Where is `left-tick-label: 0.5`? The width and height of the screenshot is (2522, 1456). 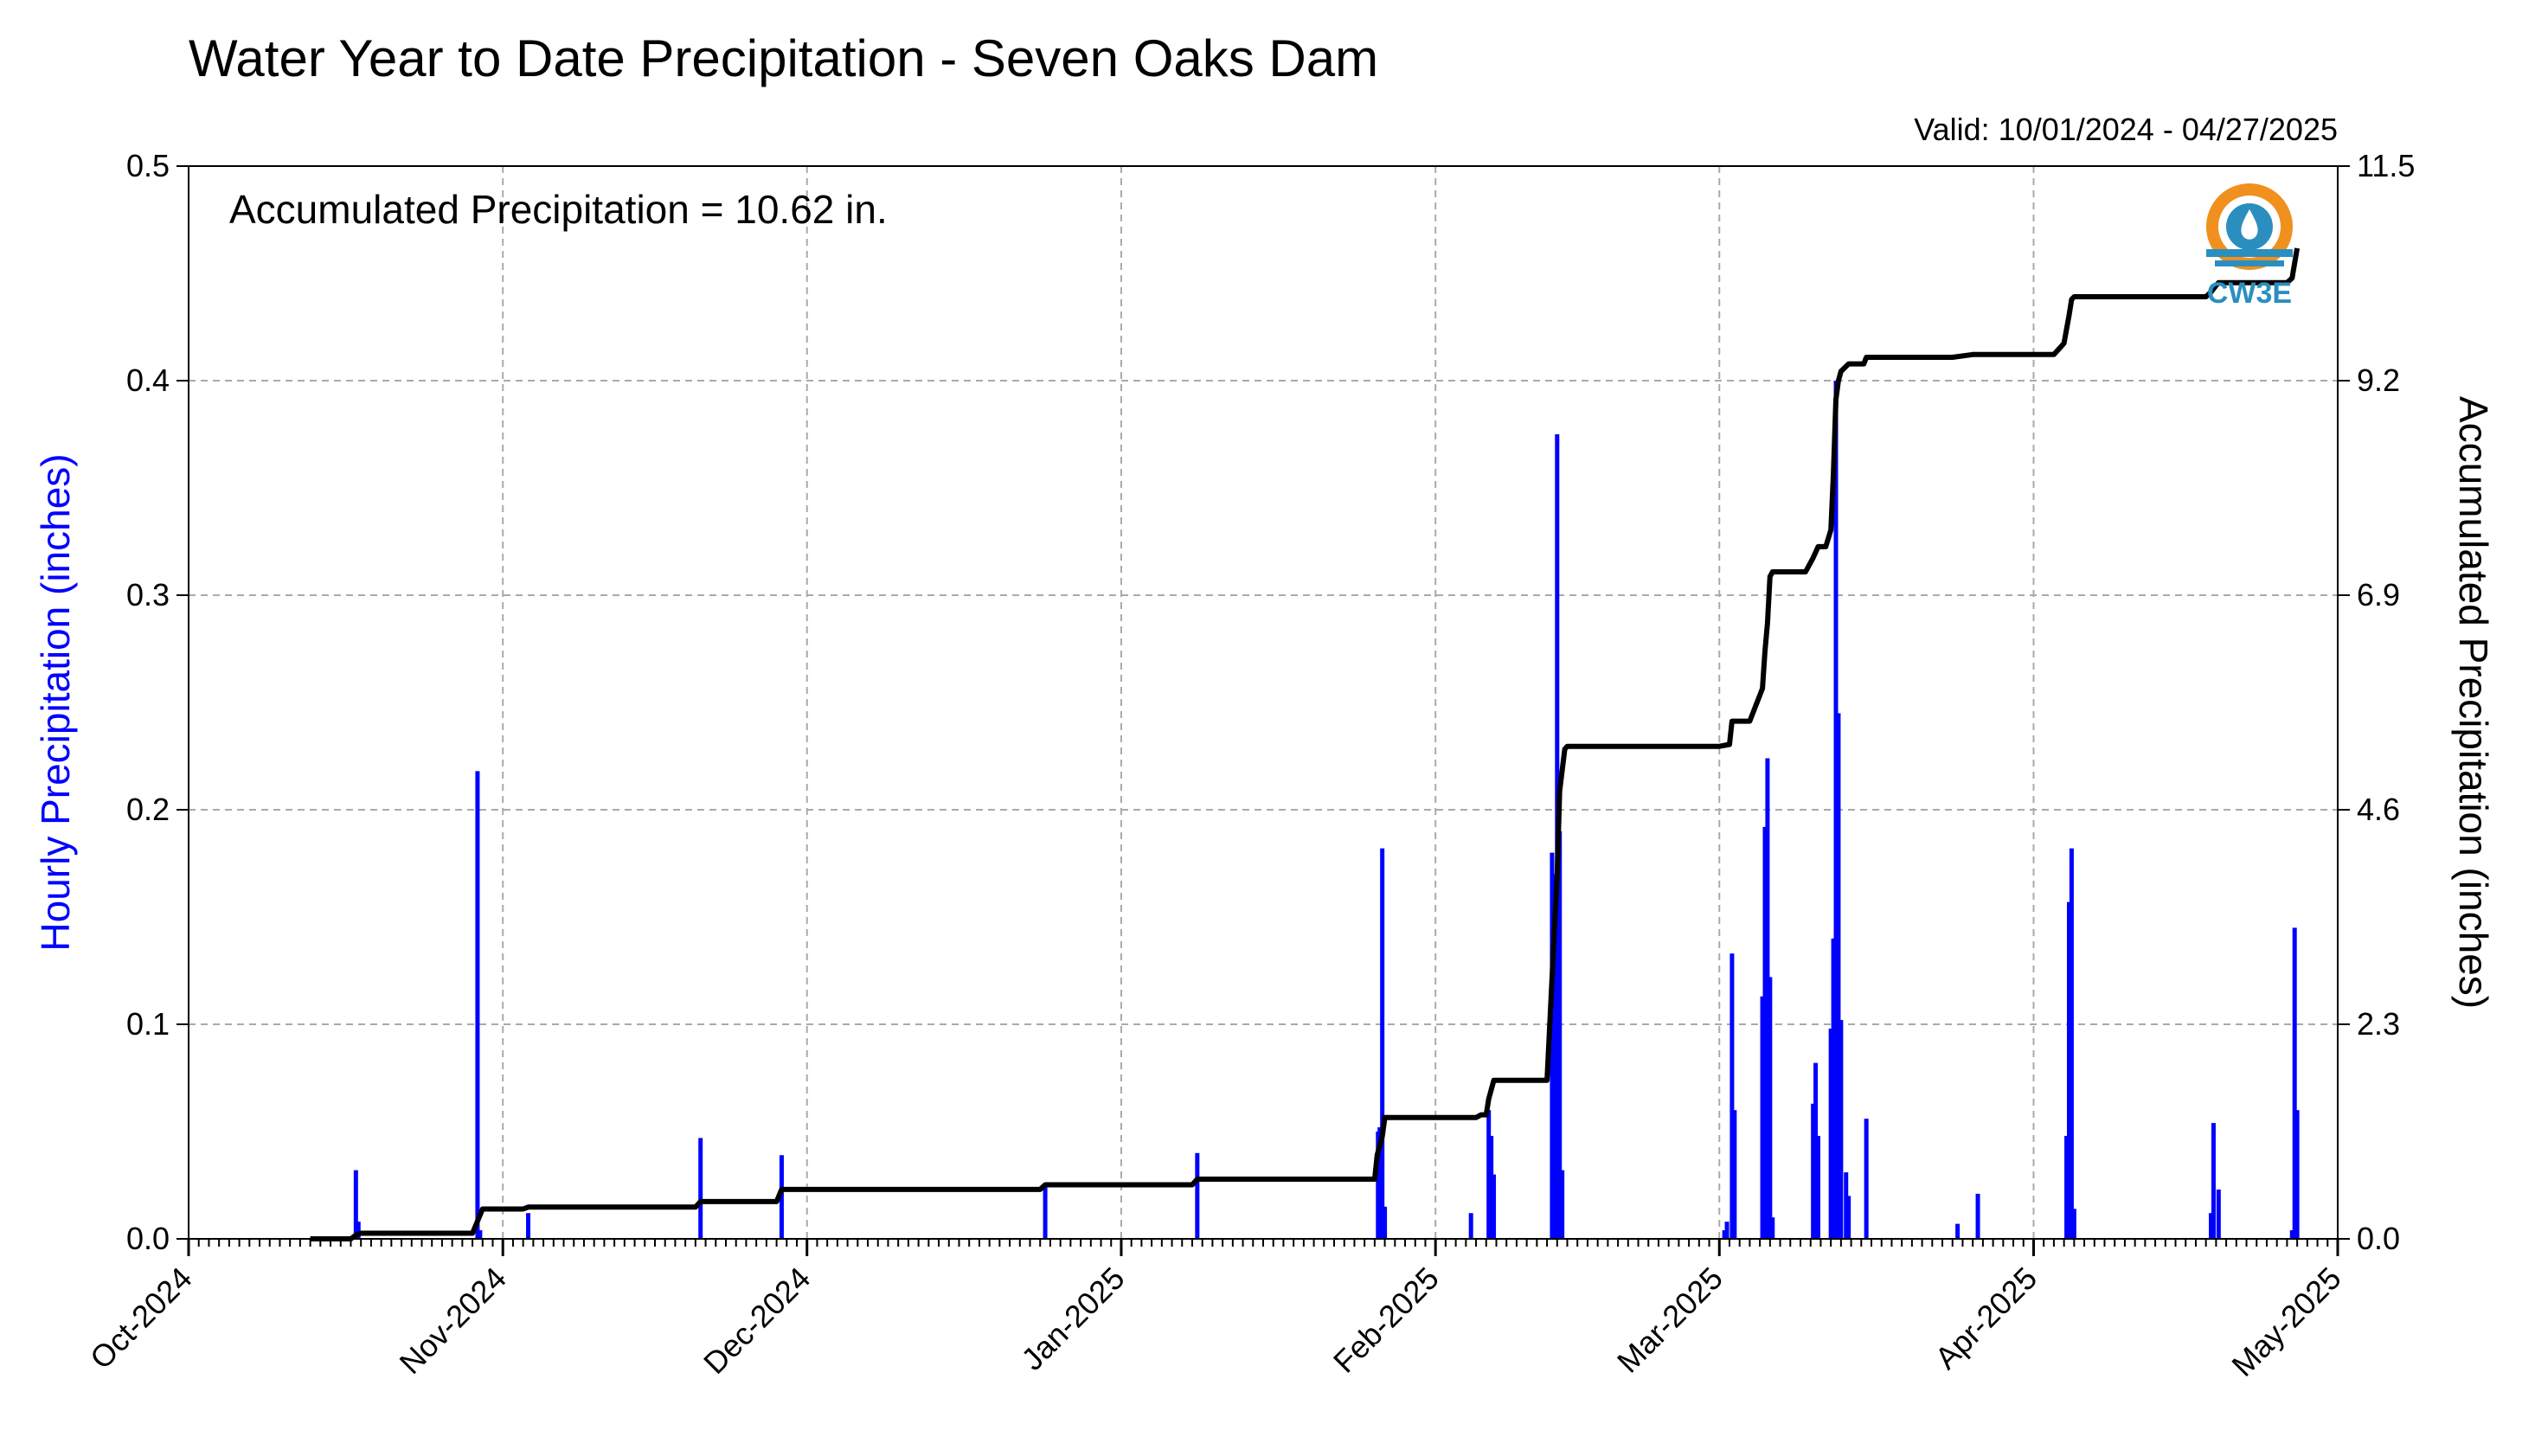 left-tick-label: 0.5 is located at coordinates (148, 165).